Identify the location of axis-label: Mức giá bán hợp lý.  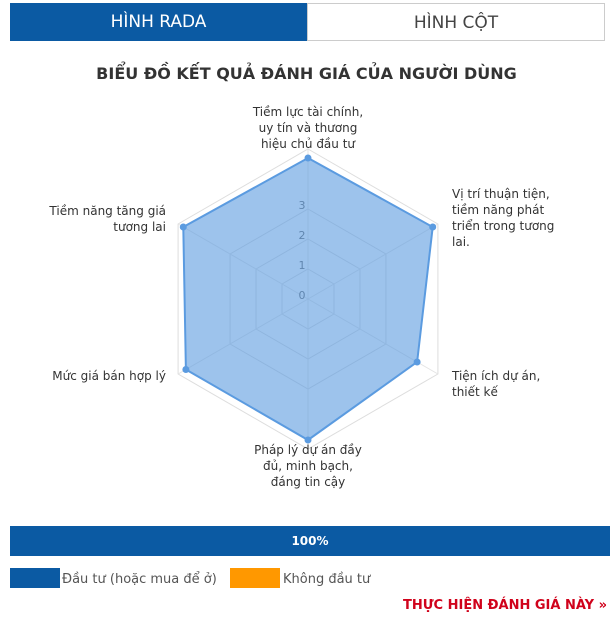
(109, 376).